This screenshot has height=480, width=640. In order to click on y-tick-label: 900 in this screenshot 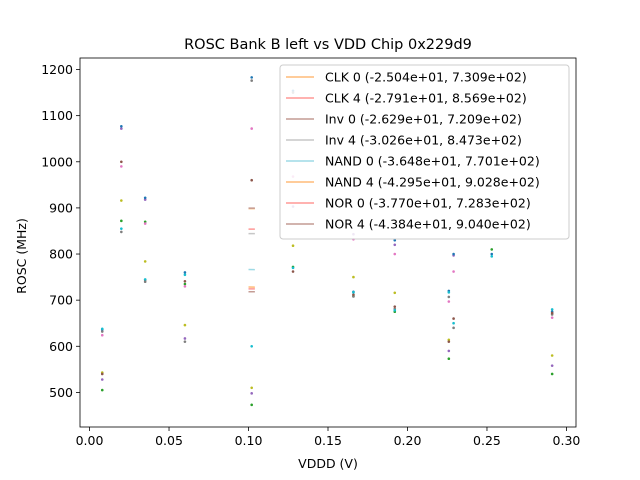, I will do `click(61, 207)`.